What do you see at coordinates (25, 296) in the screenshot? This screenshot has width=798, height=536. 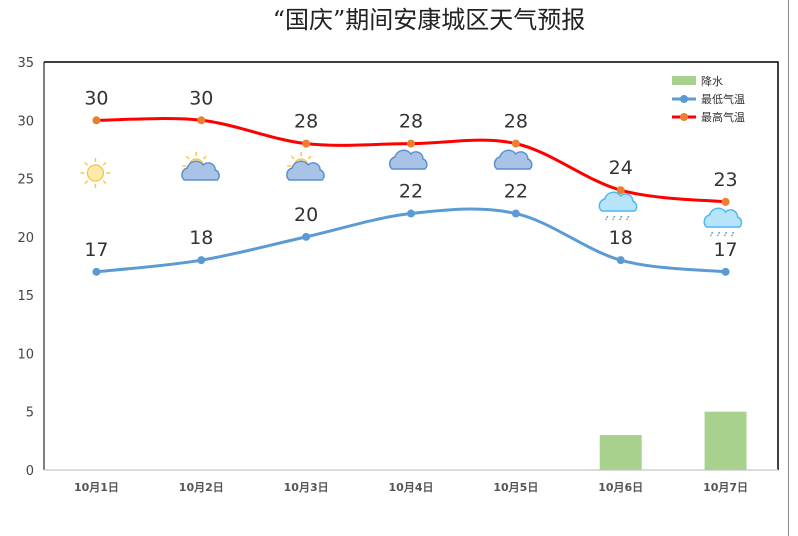 I see `y-tick-label: 15` at bounding box center [25, 296].